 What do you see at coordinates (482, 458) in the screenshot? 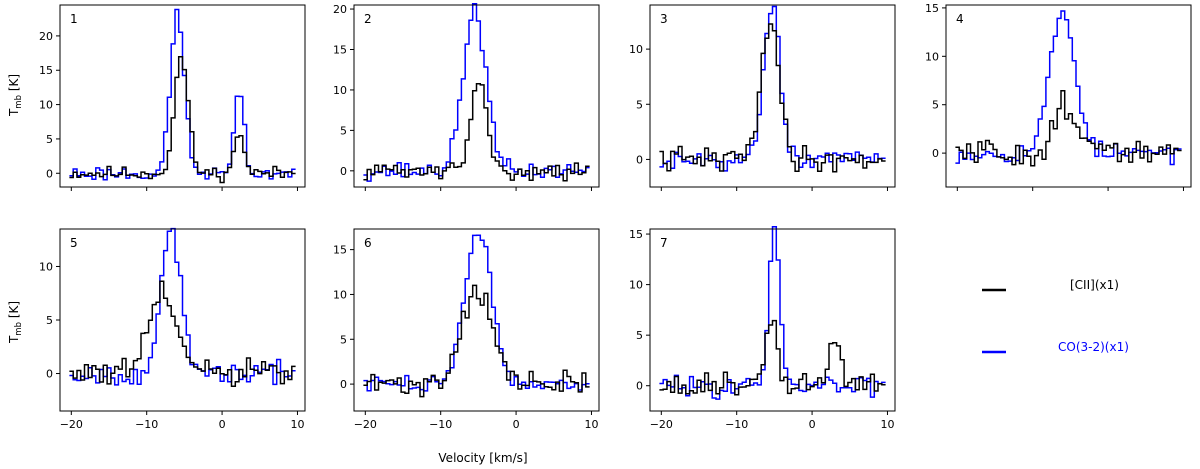
I see `x-axis-label: Velocity [km/s]` at bounding box center [482, 458].